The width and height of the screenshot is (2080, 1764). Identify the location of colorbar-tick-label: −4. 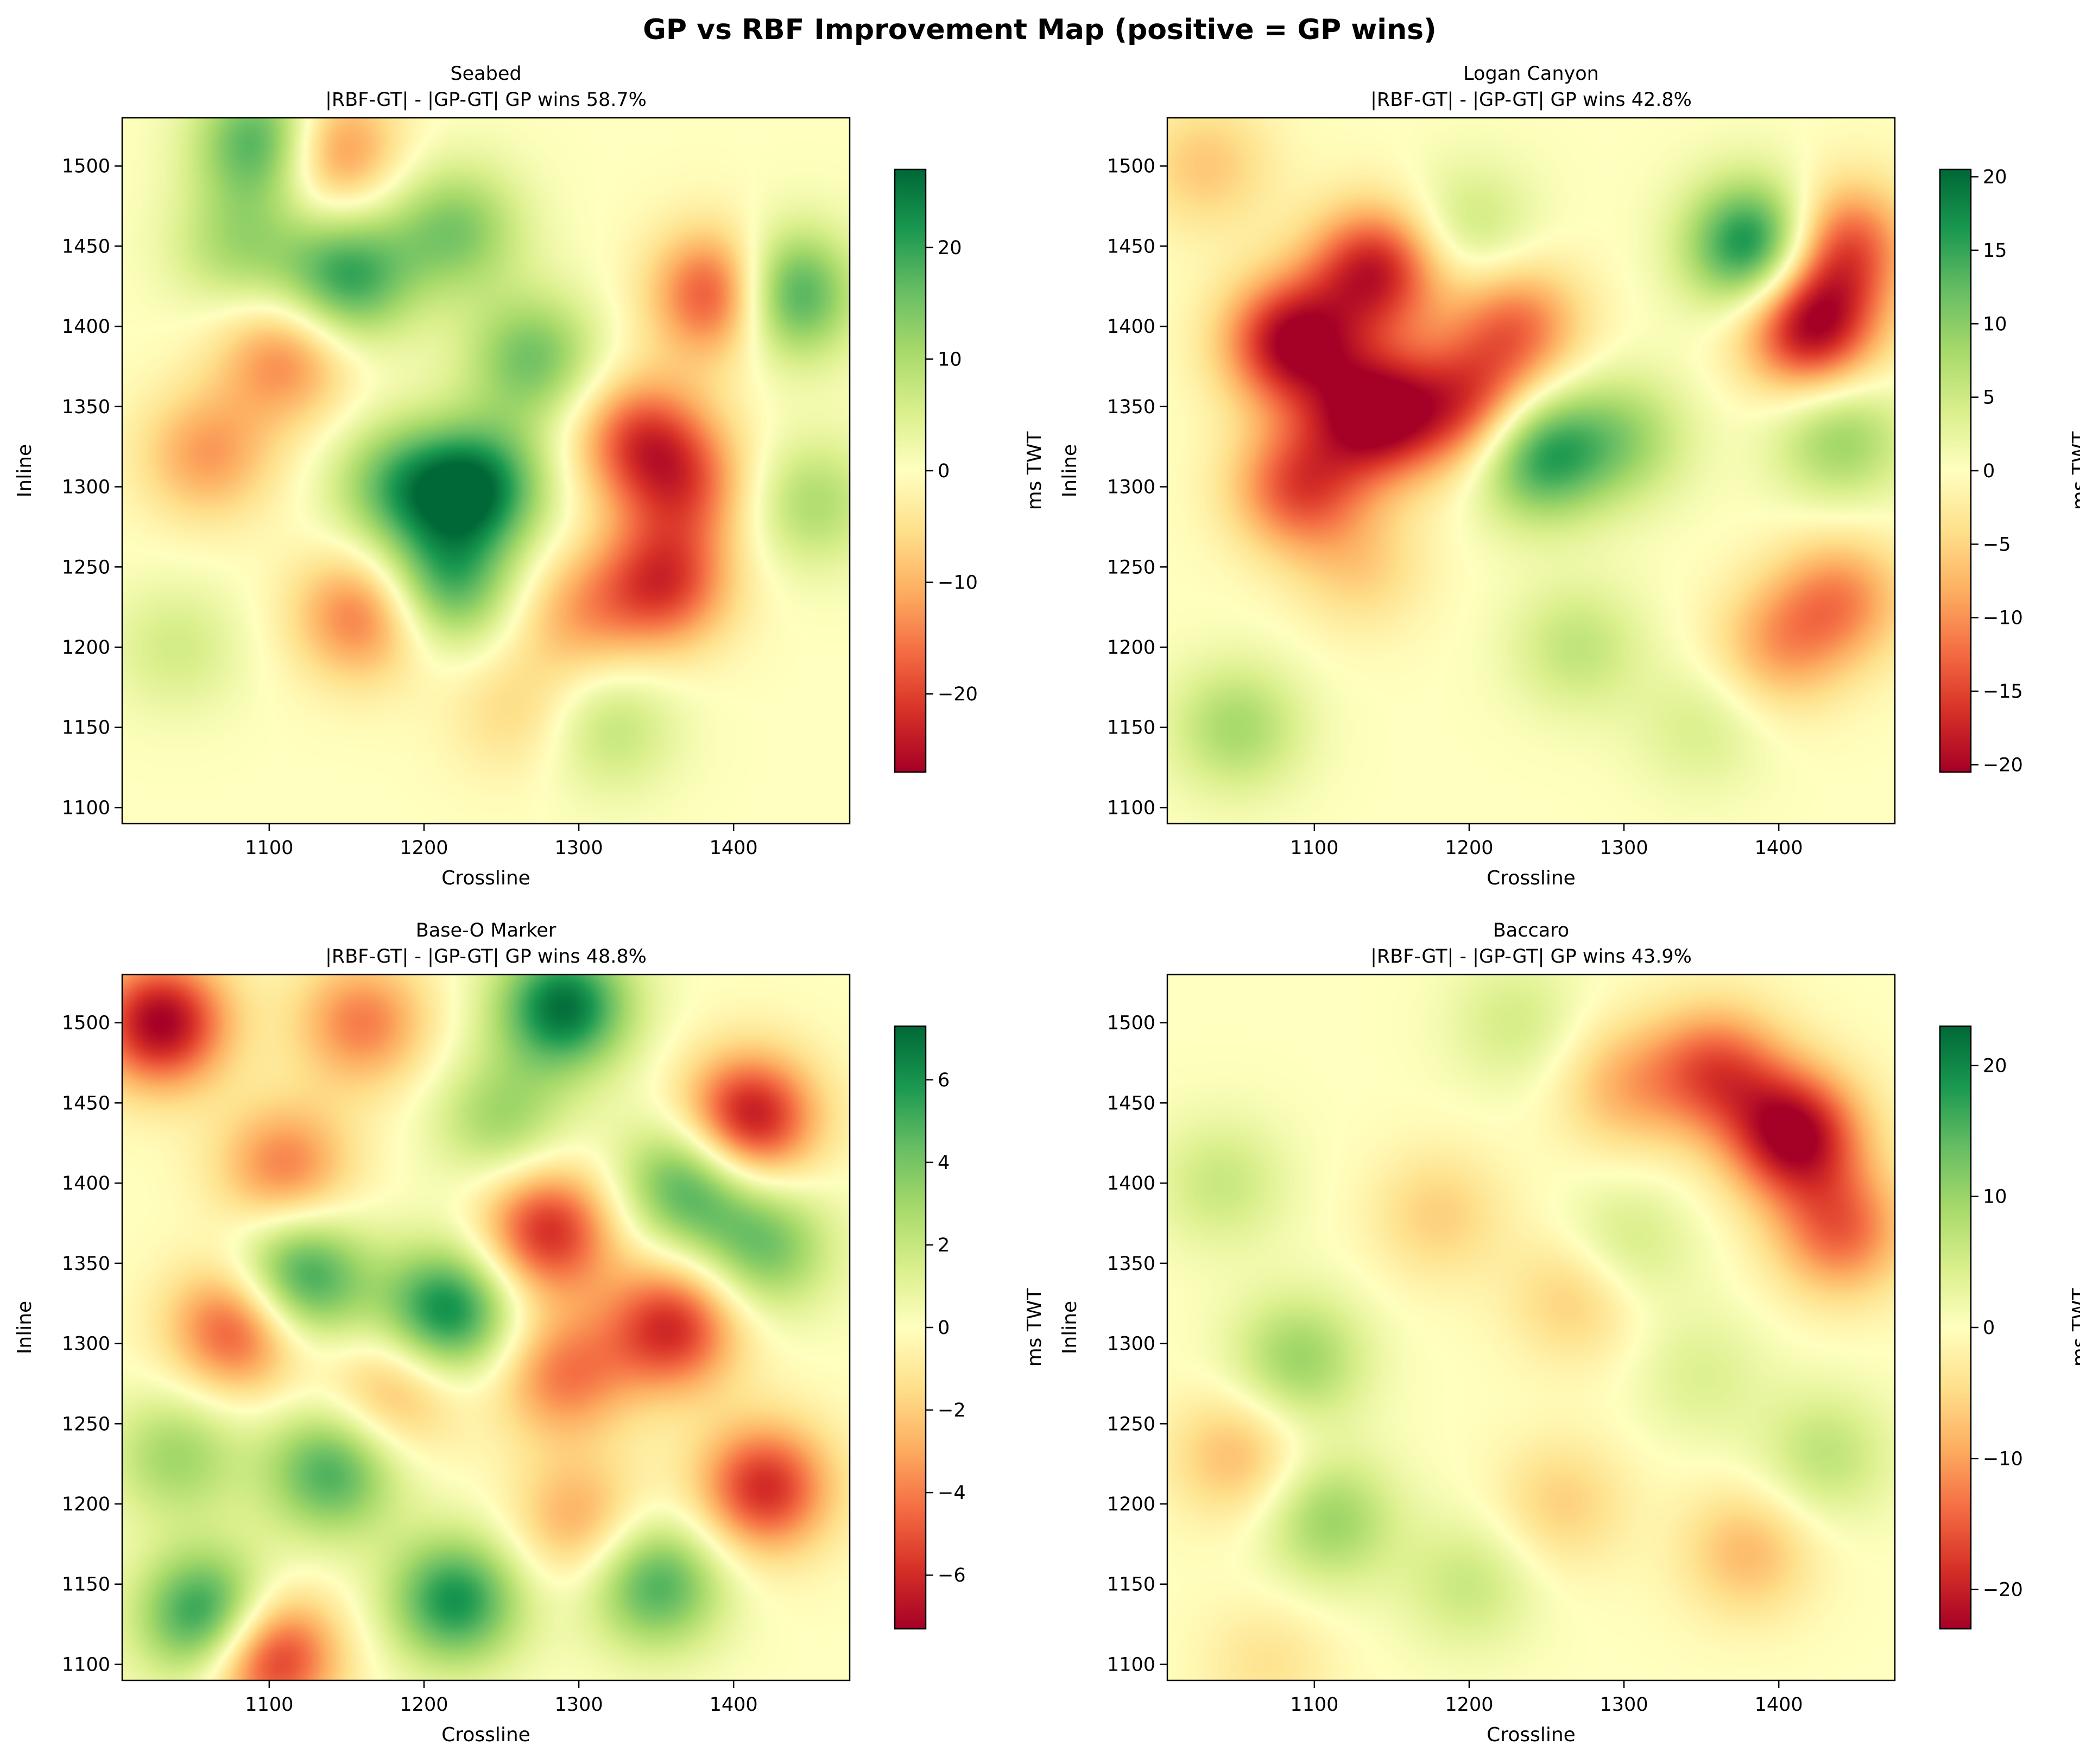
(952, 1493).